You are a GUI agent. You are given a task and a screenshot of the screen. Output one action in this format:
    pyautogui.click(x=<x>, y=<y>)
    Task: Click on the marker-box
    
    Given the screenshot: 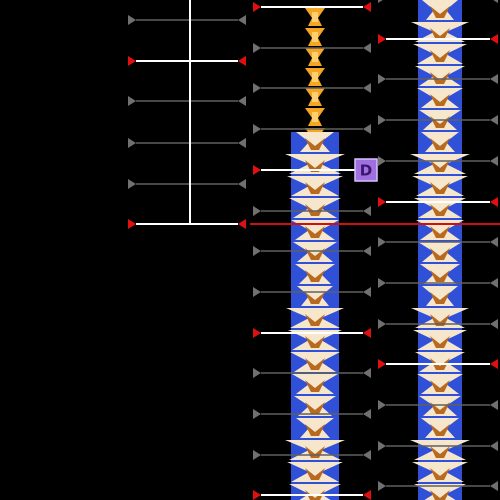 What is the action you would take?
    pyautogui.click(x=366, y=170)
    